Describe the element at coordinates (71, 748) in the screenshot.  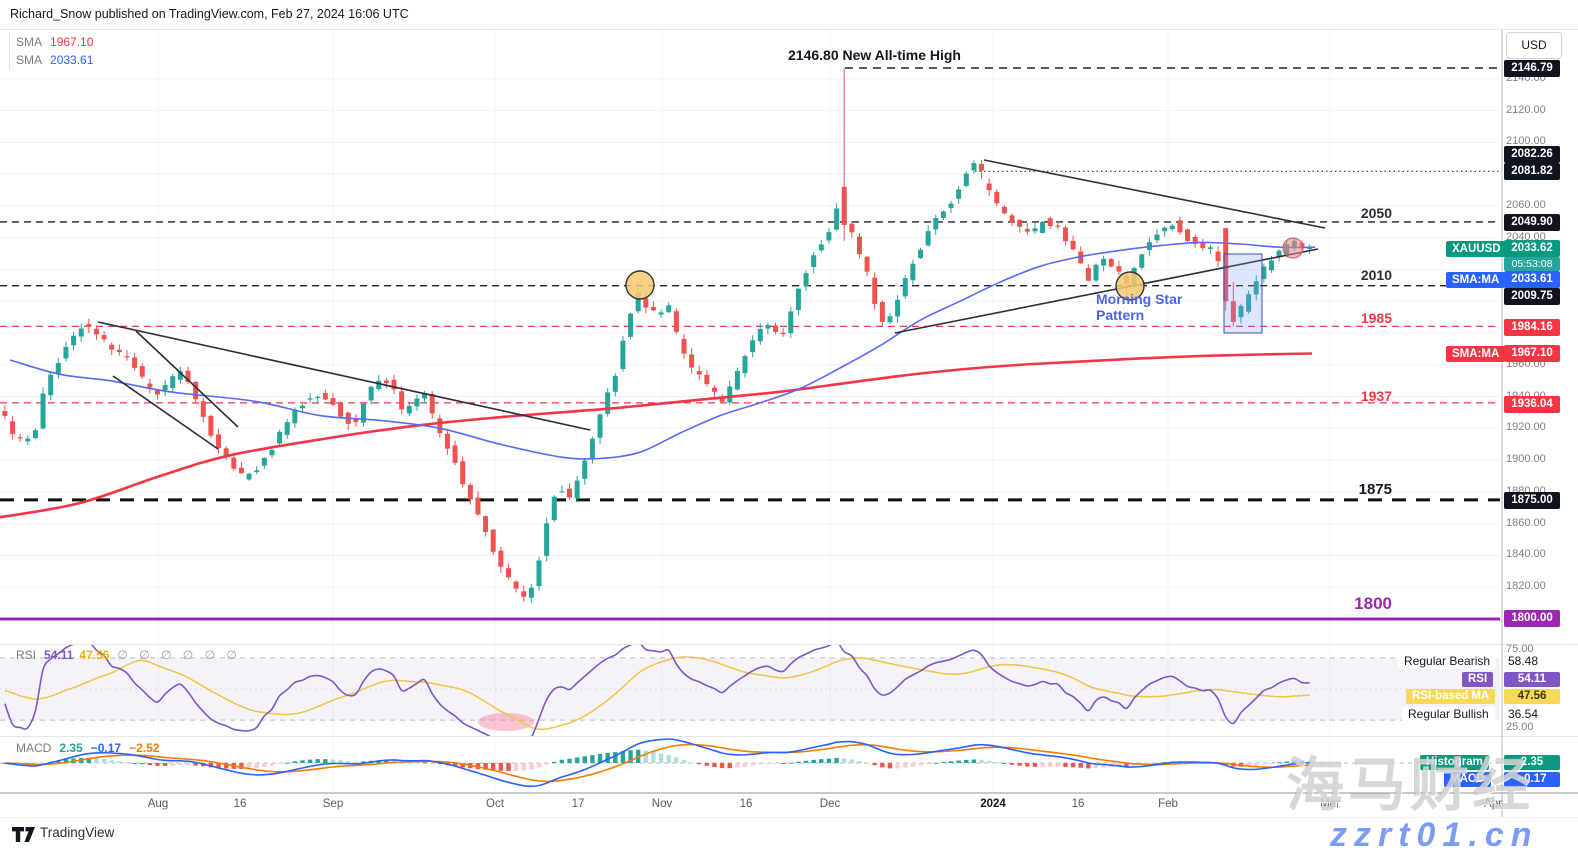
I see `macd-hist-value: 2.35` at that location.